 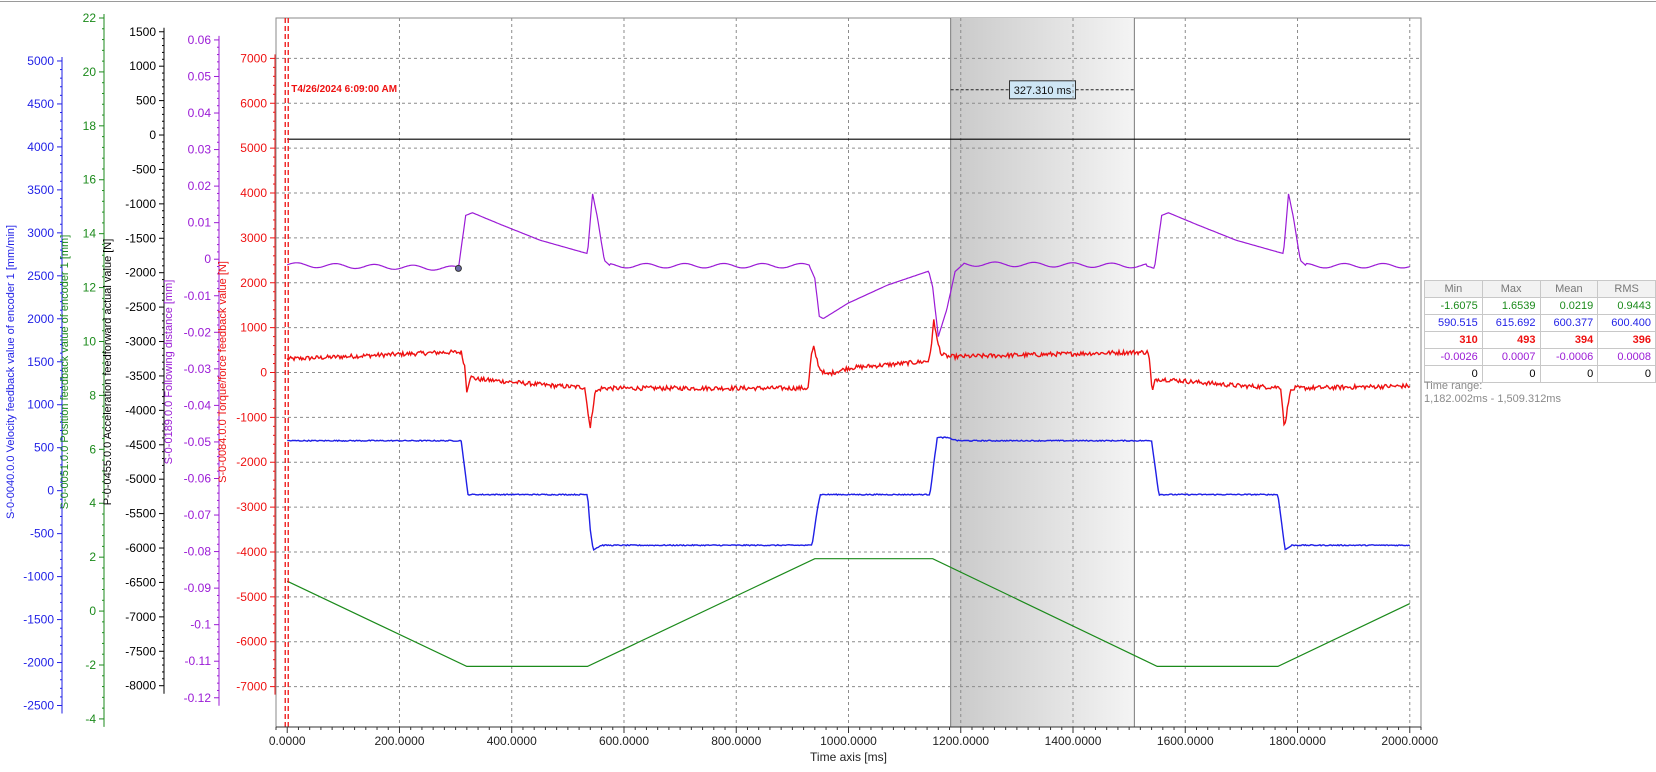 What do you see at coordinates (90, 665) in the screenshot?
I see `y-tick-label: -2` at bounding box center [90, 665].